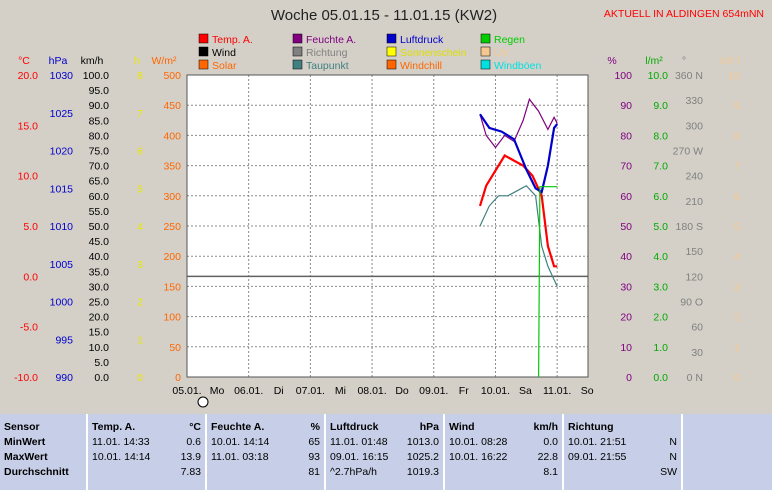  I want to click on solar-tick: 50, so click(175, 348).